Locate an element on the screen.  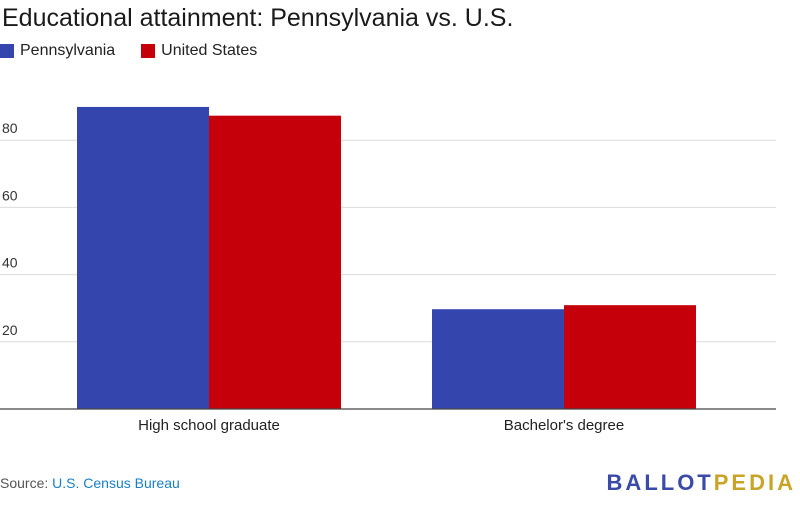
y-tick-label-80: 80 is located at coordinates (10, 128).